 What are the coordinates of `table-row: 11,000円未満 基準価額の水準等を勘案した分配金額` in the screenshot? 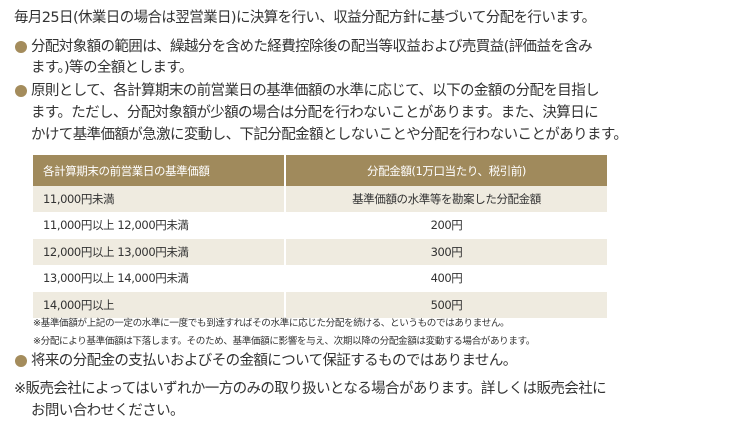 It's located at (321, 199).